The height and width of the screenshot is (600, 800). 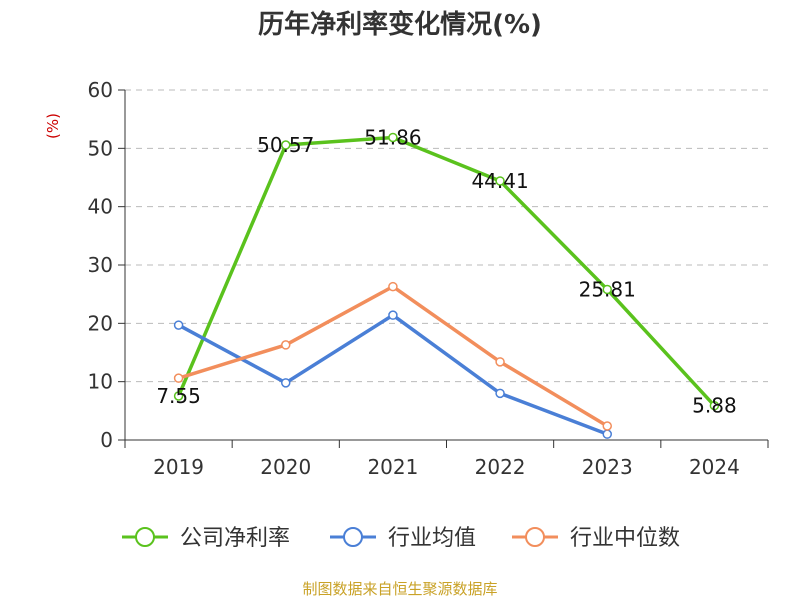 What do you see at coordinates (100, 382) in the screenshot?
I see `y-tick-label: 10` at bounding box center [100, 382].